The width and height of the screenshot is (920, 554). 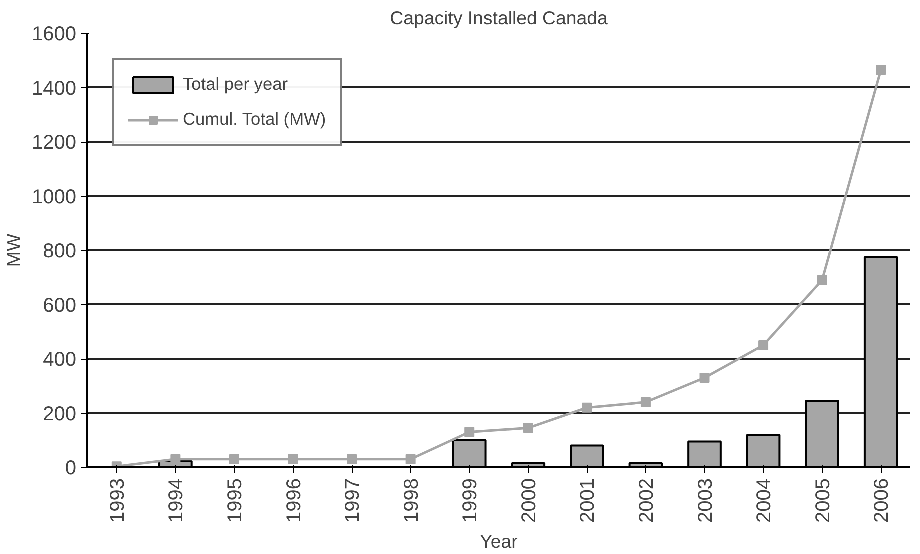 What do you see at coordinates (60, 251) in the screenshot?
I see `y-tick-label: 800` at bounding box center [60, 251].